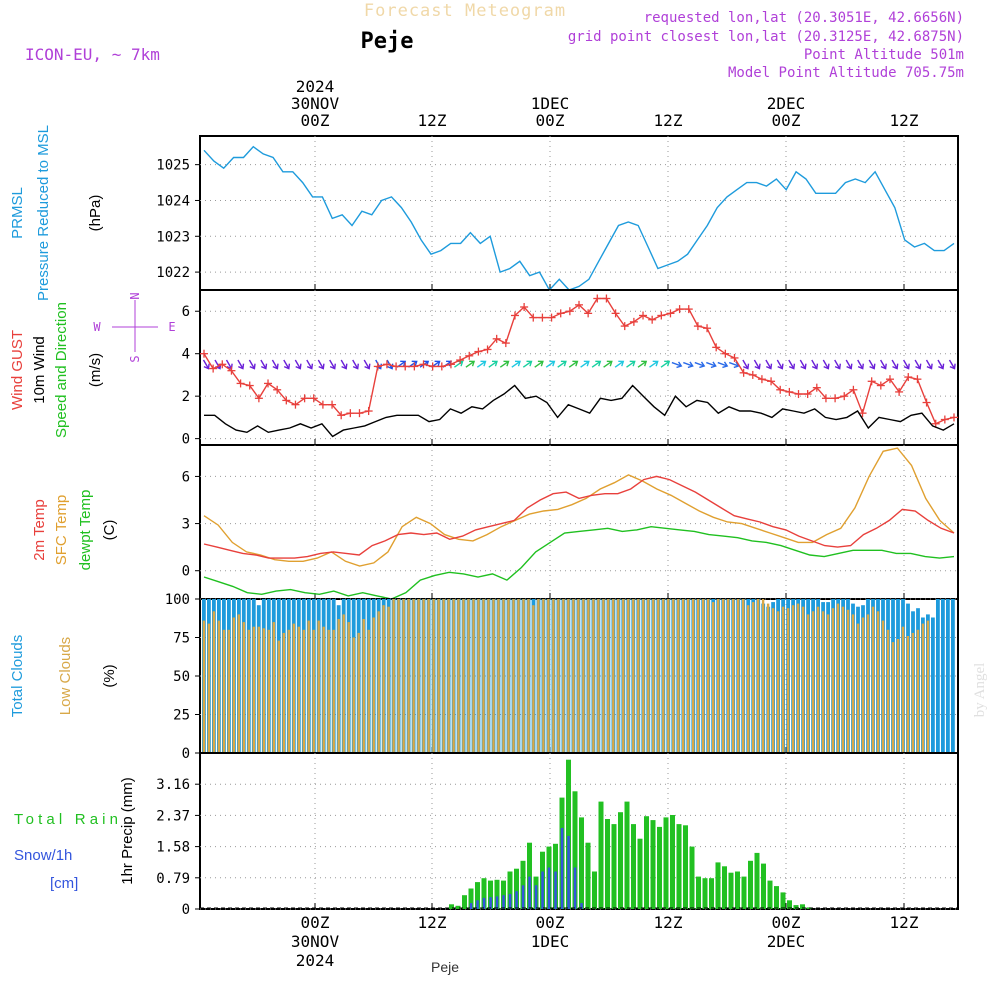 The image size is (1000, 1000). What do you see at coordinates (173, 166) in the screenshot?
I see `ytick-label: 1025` at bounding box center [173, 166].